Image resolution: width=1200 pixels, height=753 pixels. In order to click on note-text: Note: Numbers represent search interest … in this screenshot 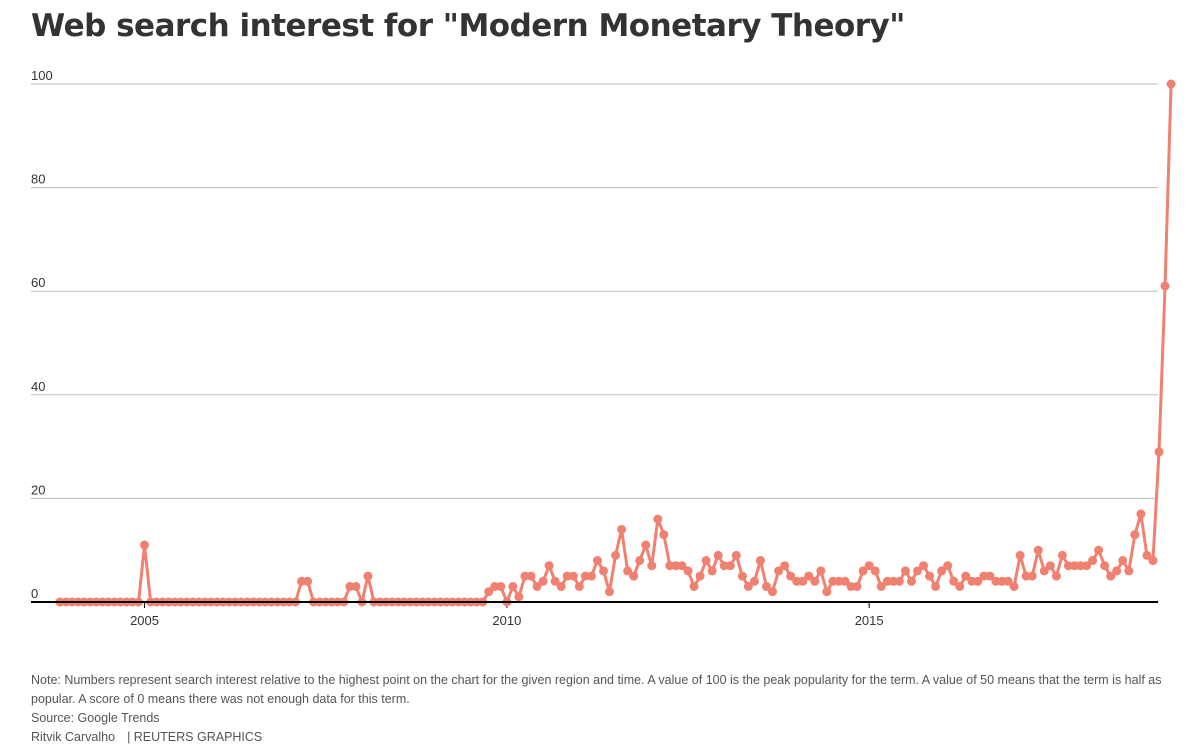, I will do `click(596, 689)`.